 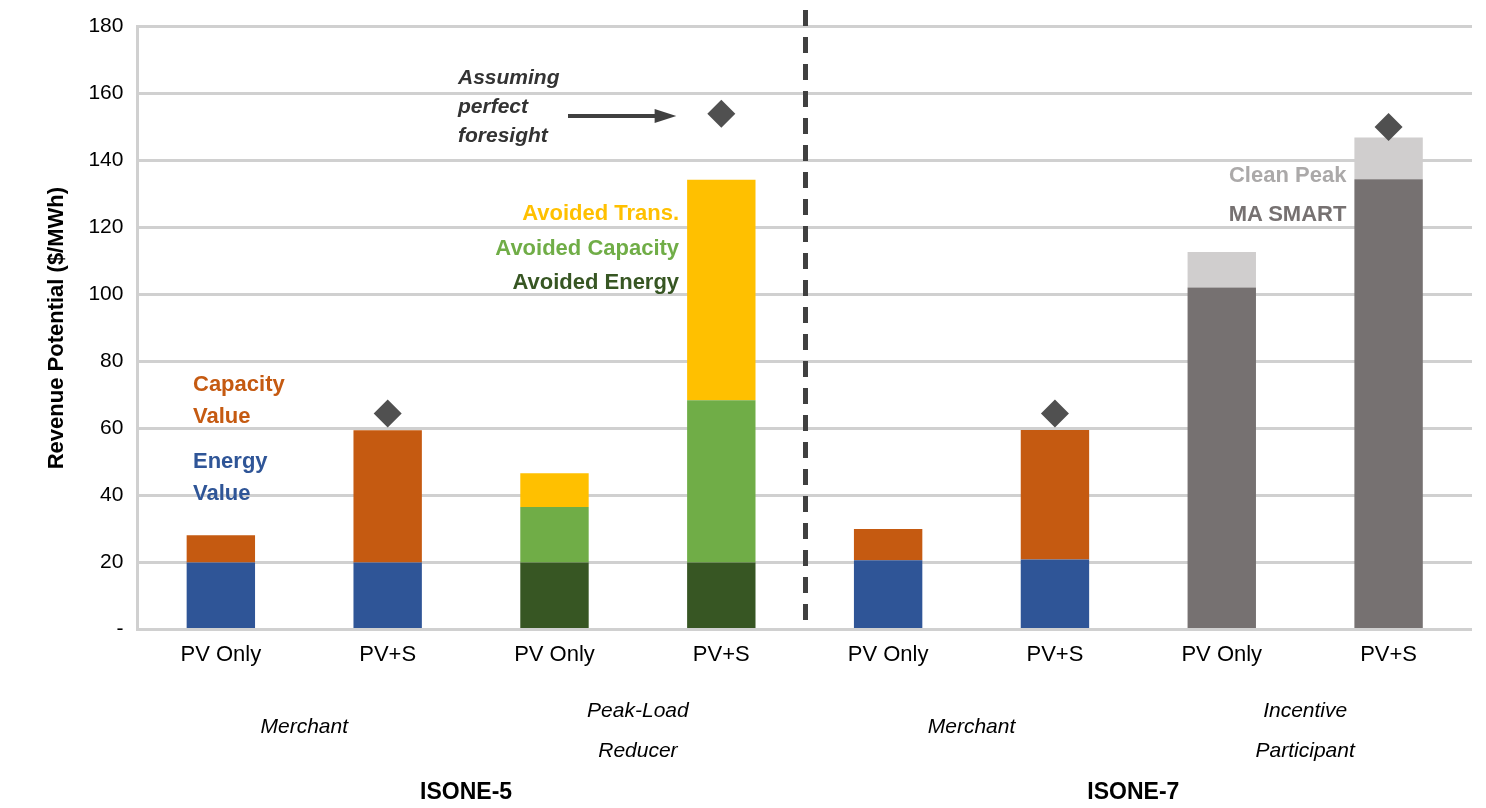 What do you see at coordinates (587, 248) in the screenshot?
I see `text: Avoided Capacity` at bounding box center [587, 248].